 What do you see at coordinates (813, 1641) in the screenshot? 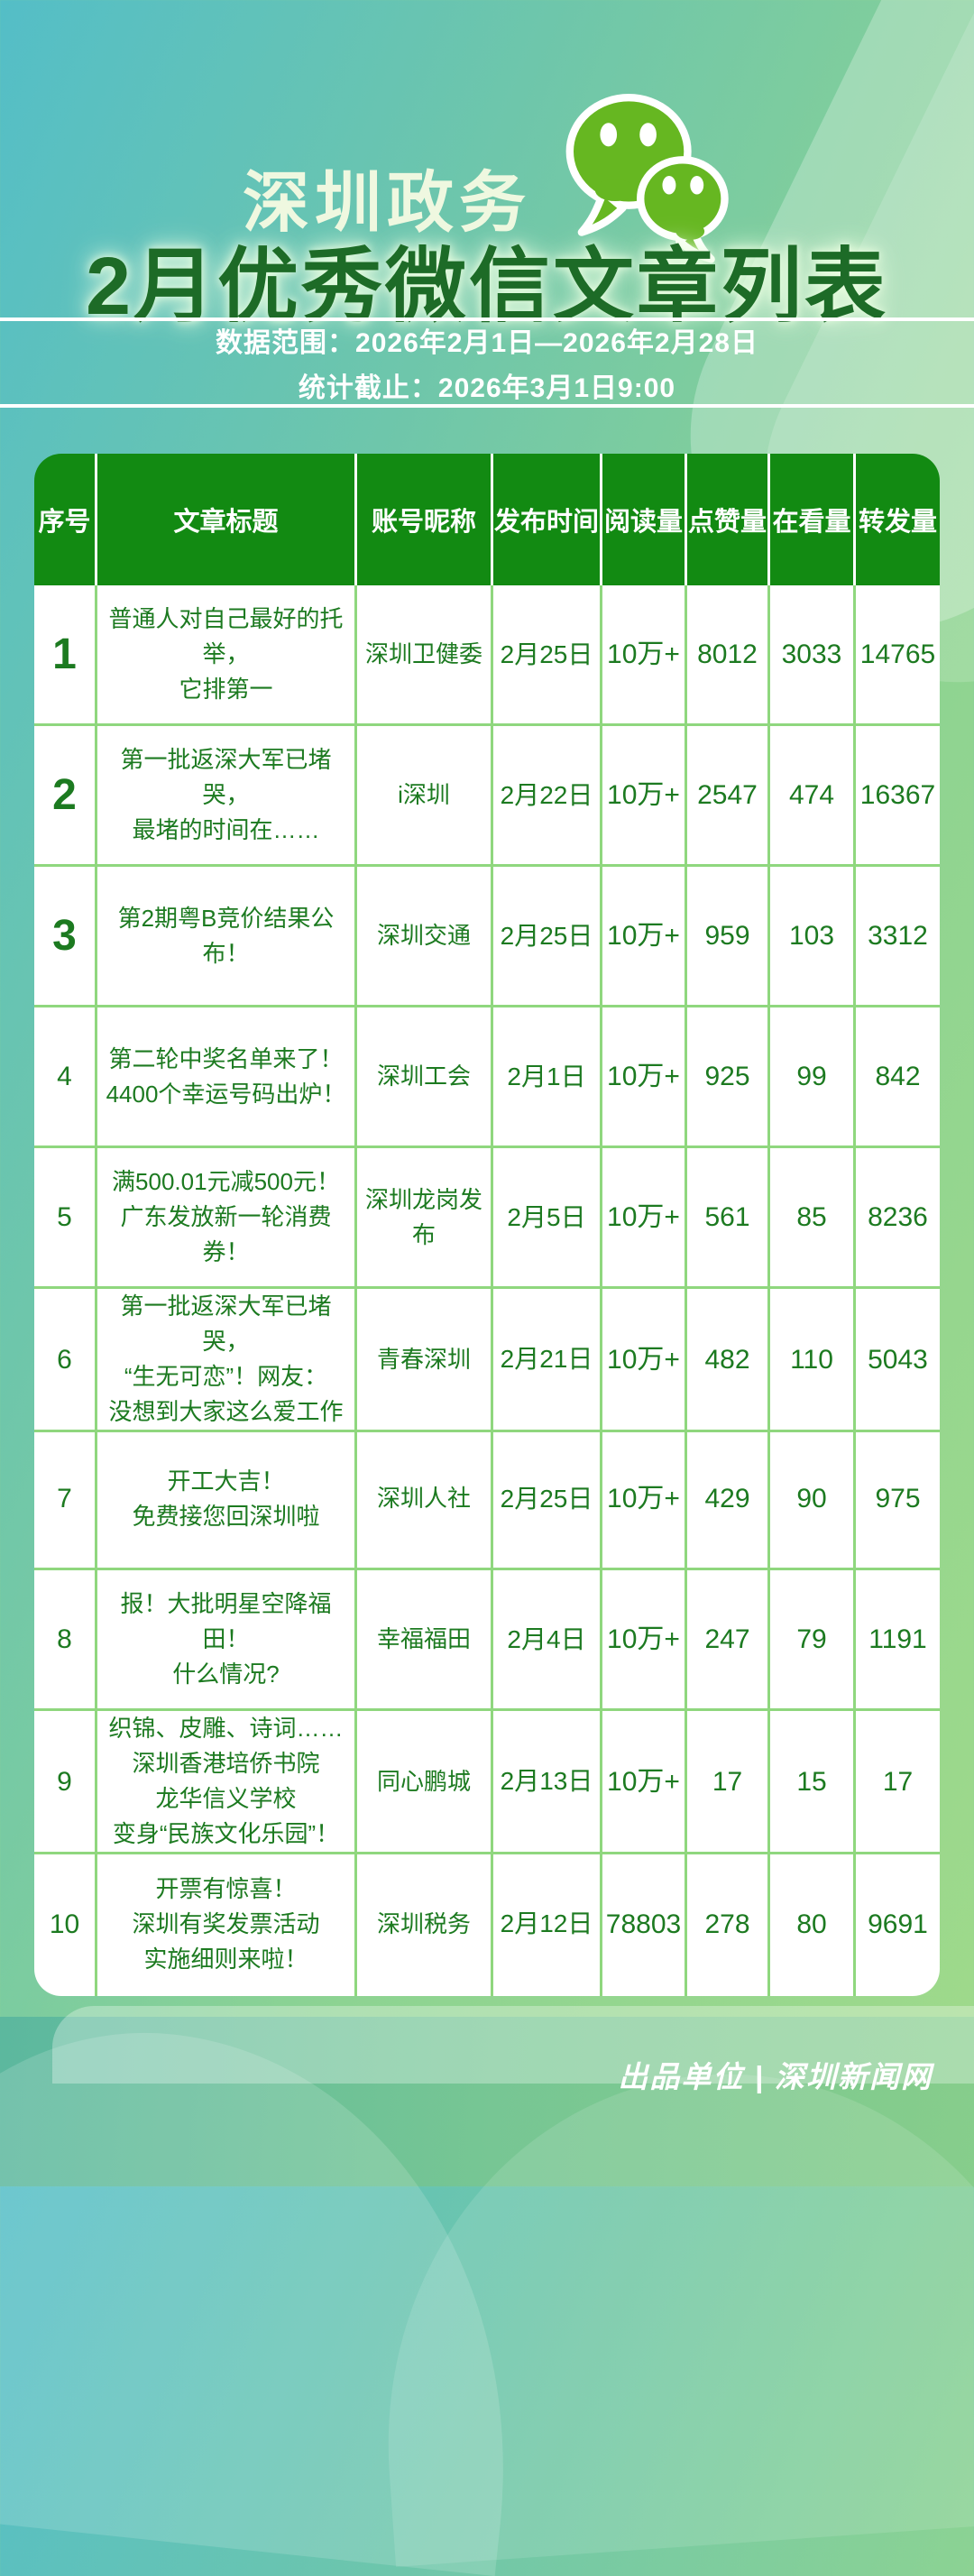
I see `cell-looks: 79` at bounding box center [813, 1641].